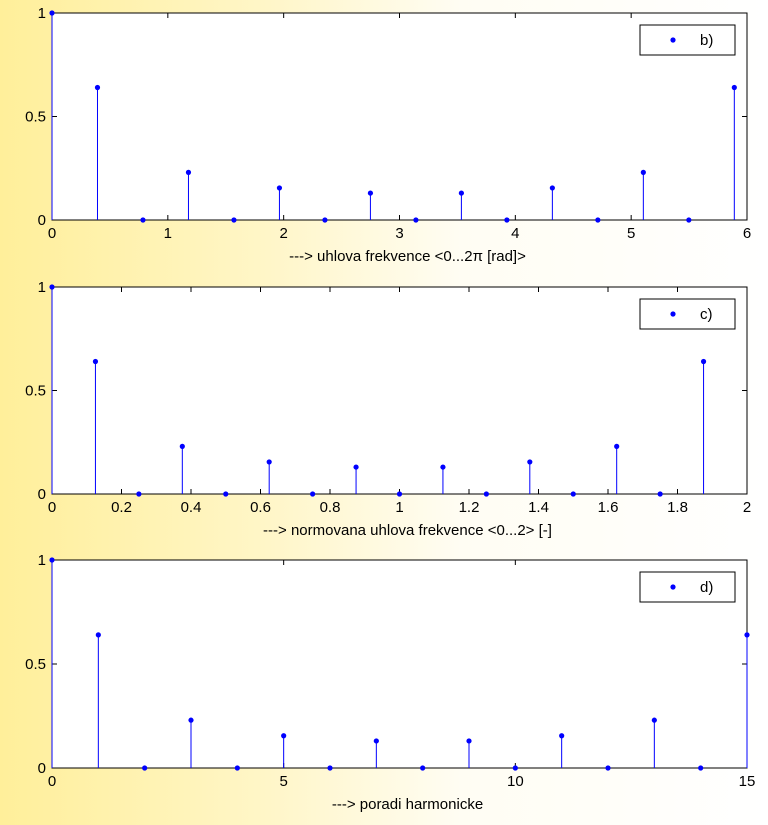 This screenshot has width=768, height=825. Describe the element at coordinates (399, 233) in the screenshot. I see `x-tick-label: 3` at that location.